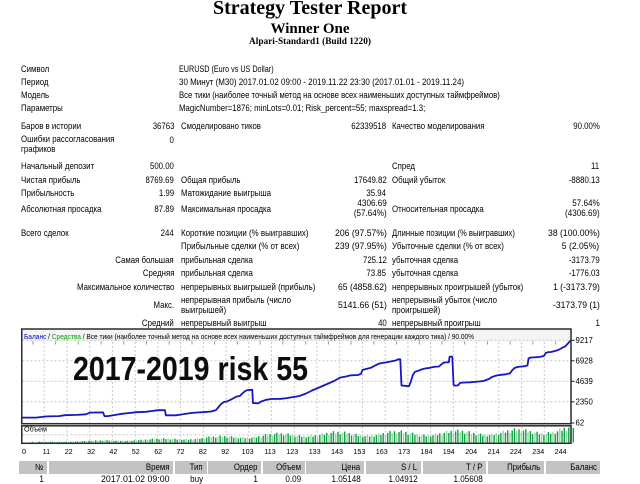 The height and width of the screenshot is (484, 640). I want to click on svg-text: 184, so click(427, 451).